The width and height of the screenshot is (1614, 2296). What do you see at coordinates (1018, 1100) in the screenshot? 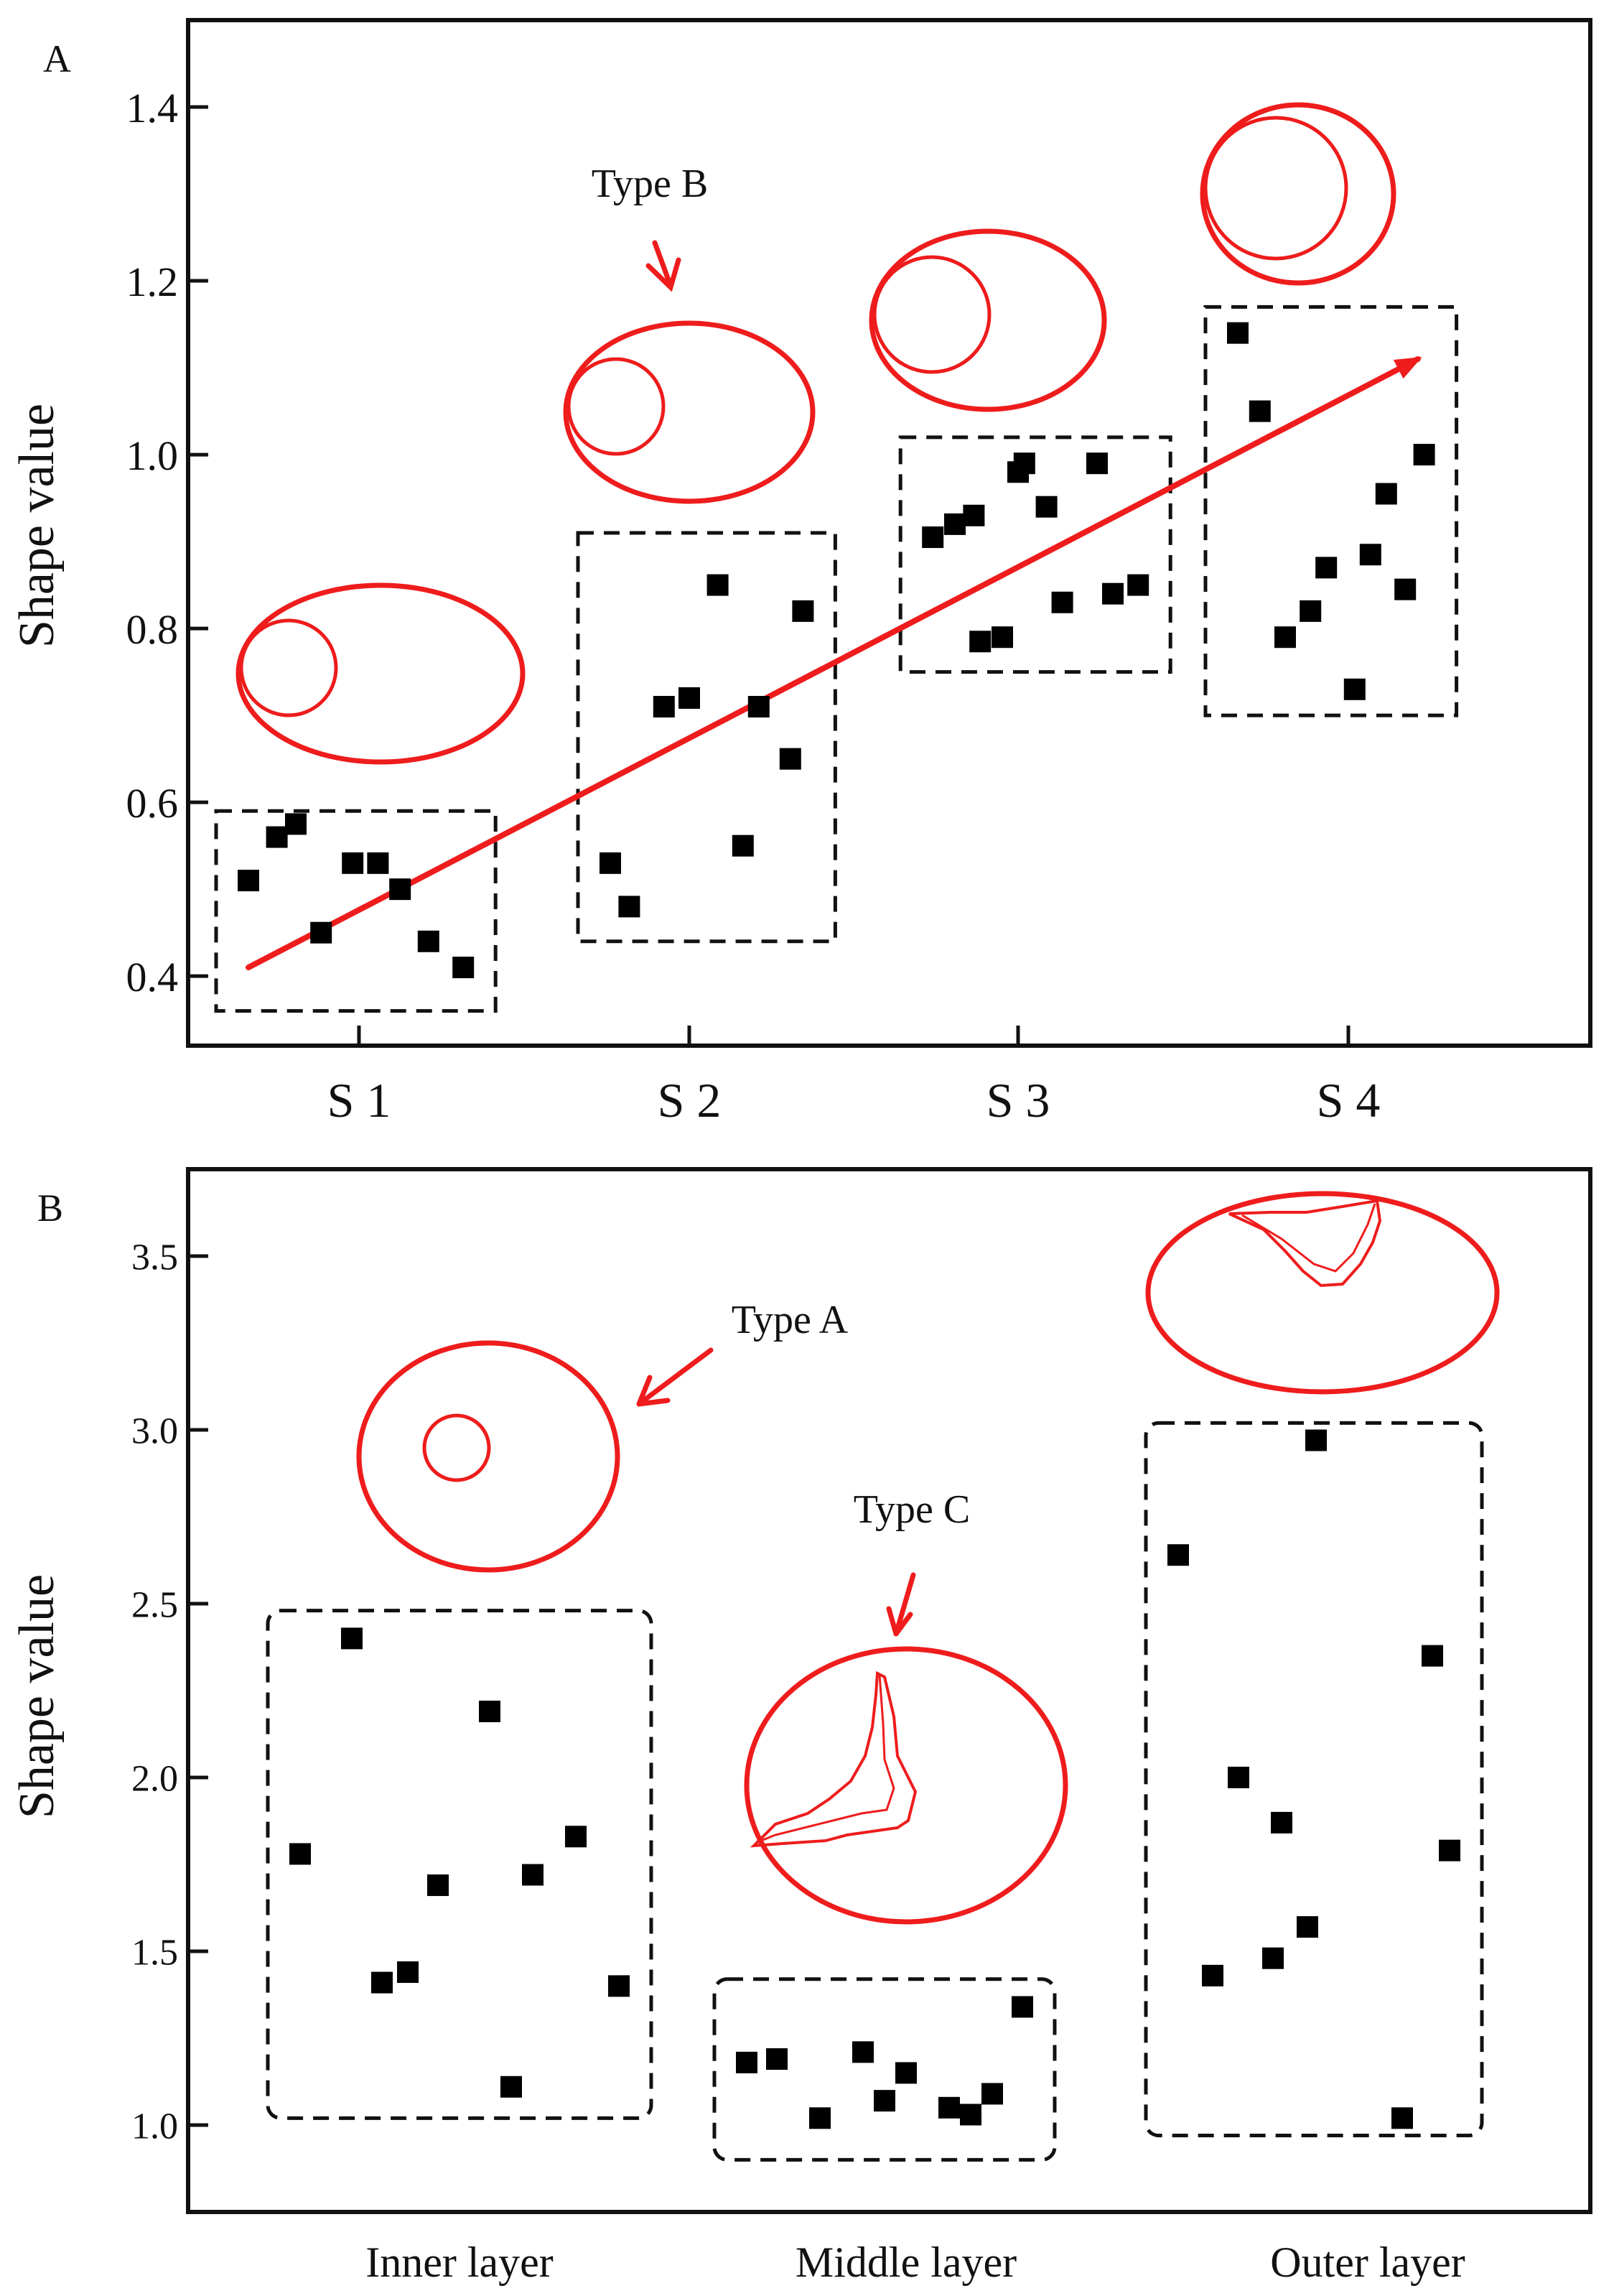
I see `x-tick-label: S 3` at bounding box center [1018, 1100].